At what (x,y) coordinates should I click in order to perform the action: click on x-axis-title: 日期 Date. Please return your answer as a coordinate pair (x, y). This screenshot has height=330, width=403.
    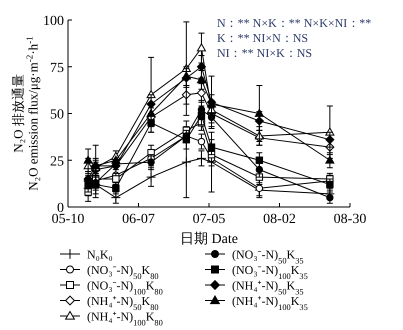
    Looking at the image, I should click on (209, 239).